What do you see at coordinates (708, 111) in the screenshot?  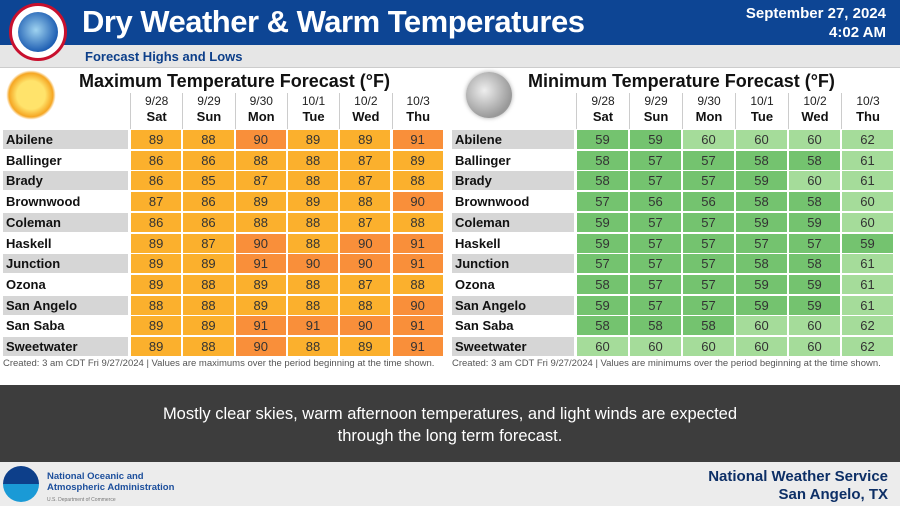 I see `column-header: 9/30 Mon` at bounding box center [708, 111].